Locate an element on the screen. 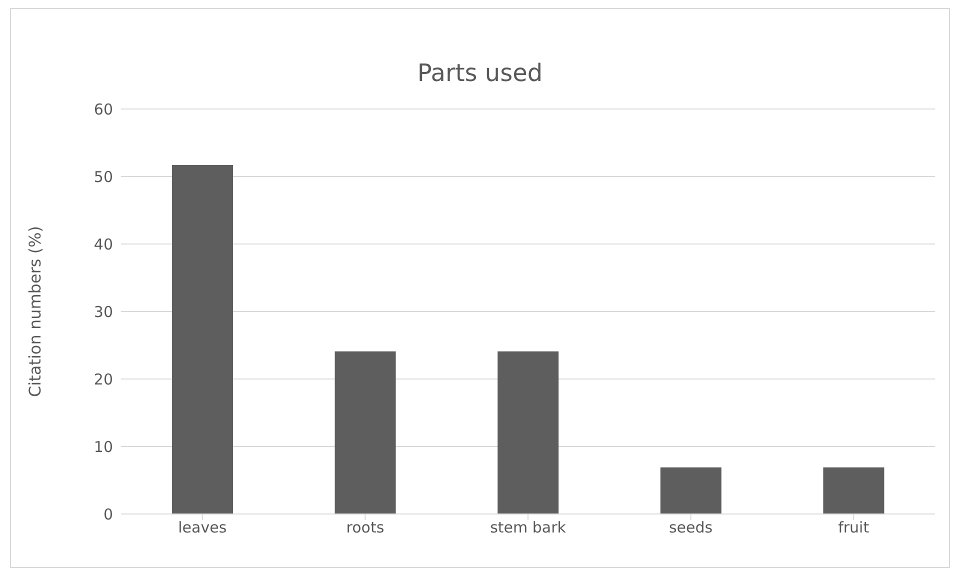 This screenshot has width=956, height=581. y-tick-label: 50 is located at coordinates (103, 177).